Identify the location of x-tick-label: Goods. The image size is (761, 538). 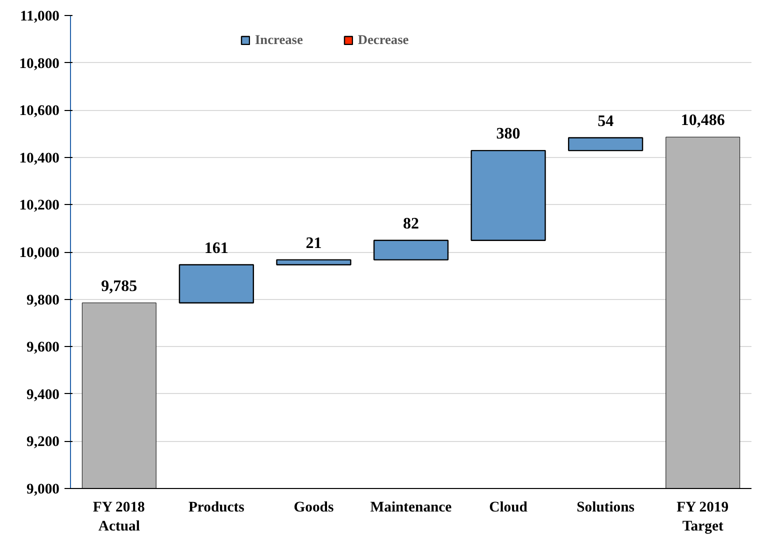
(314, 508).